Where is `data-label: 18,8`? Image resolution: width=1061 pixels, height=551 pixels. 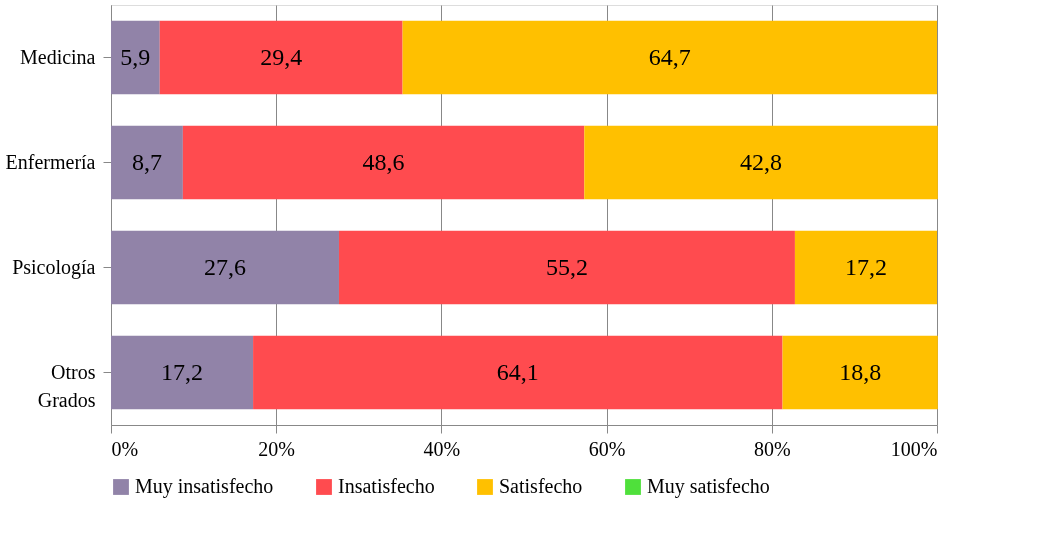
data-label: 18,8 is located at coordinates (860, 371).